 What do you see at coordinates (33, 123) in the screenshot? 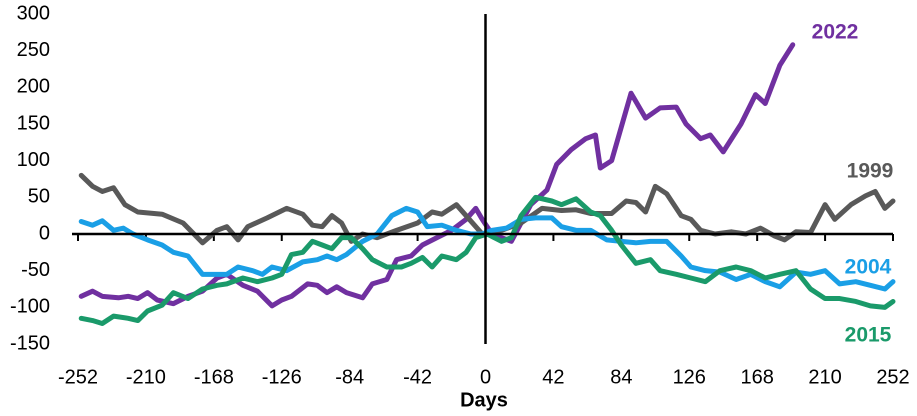
I see `y-tick-label: 150` at bounding box center [33, 123].